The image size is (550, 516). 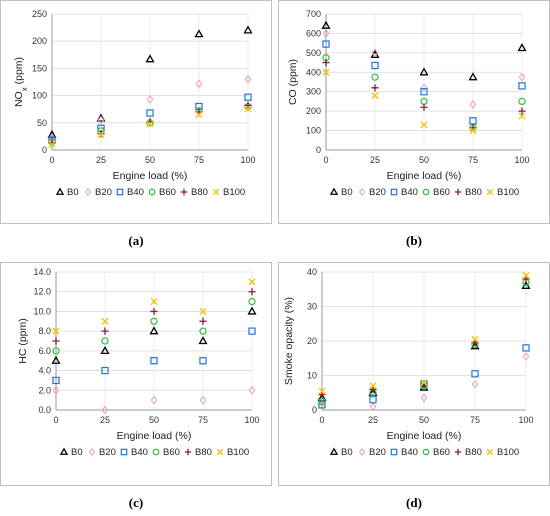 I want to click on panel-caption: (a), so click(x=136, y=240).